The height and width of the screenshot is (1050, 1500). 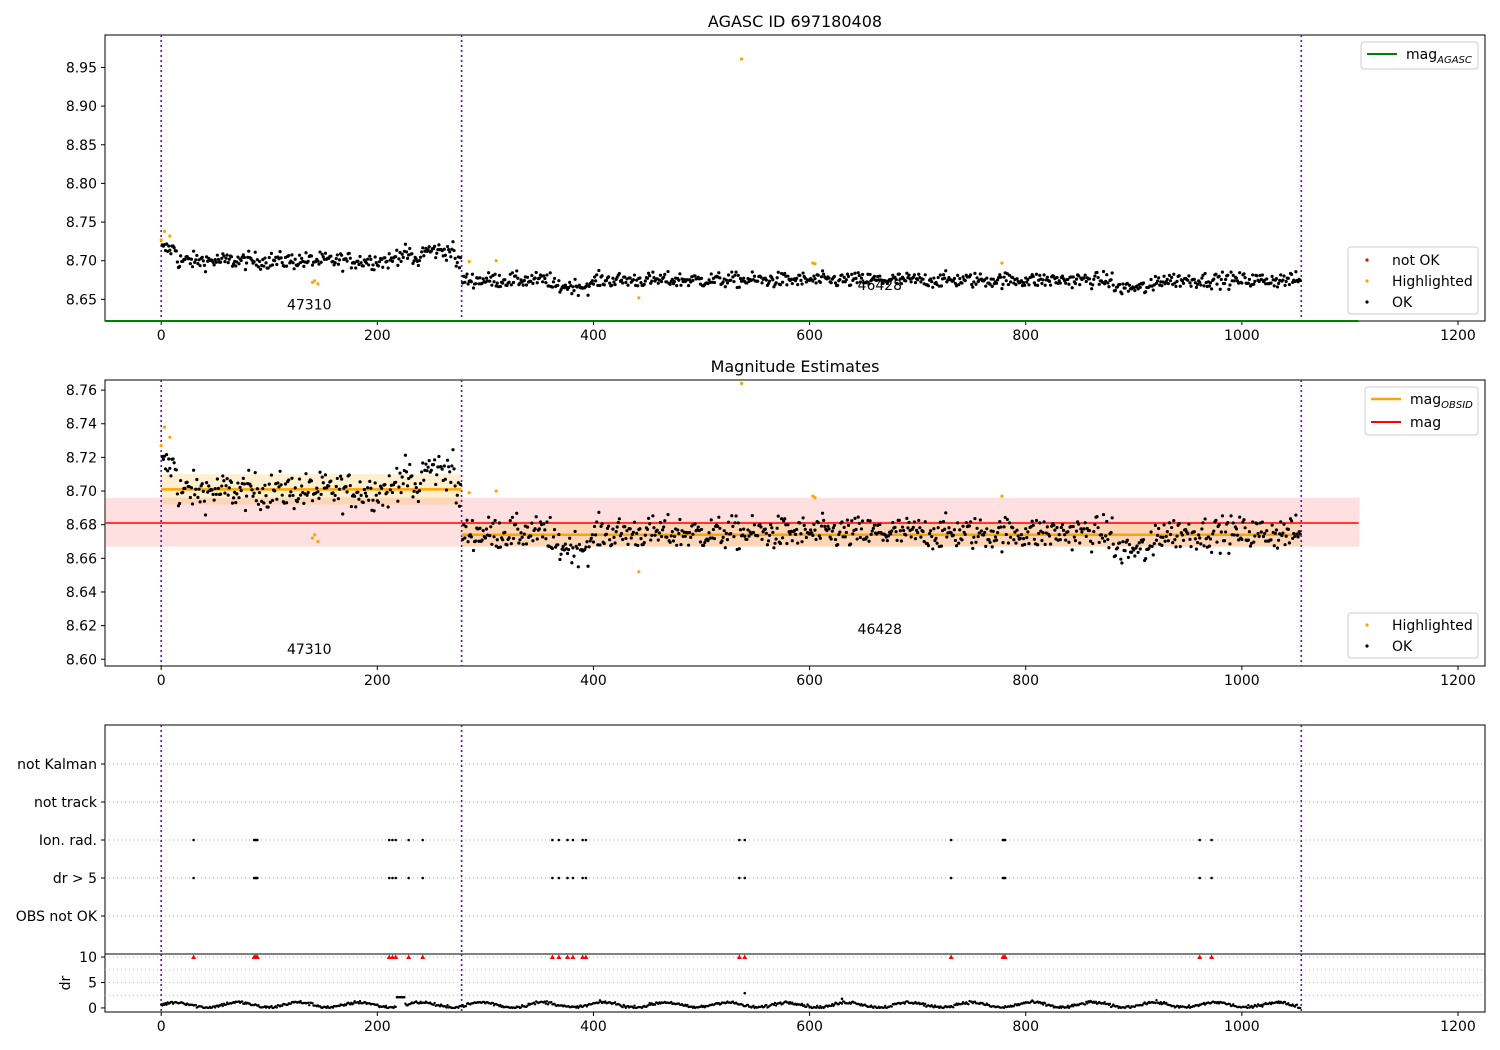 What do you see at coordinates (1025, 681) in the screenshot?
I see `x-tick-label: 800` at bounding box center [1025, 681].